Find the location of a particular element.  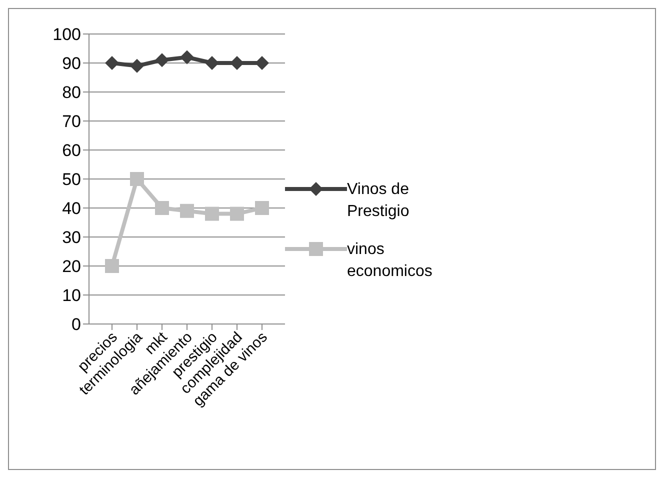

y-tick-label: 40 is located at coordinates (71, 208).